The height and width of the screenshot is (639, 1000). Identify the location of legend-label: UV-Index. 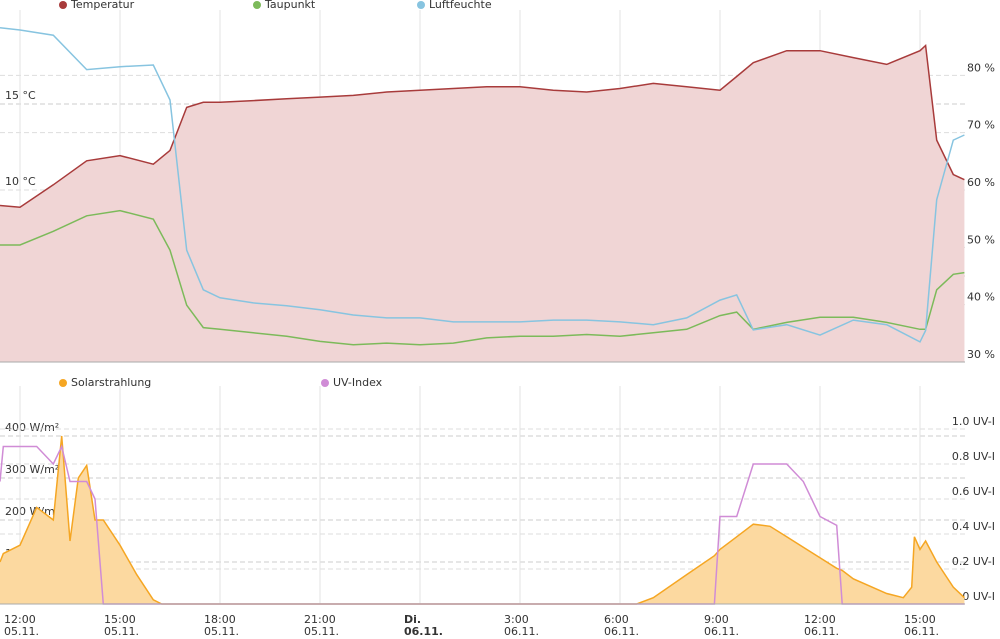
(358, 382).